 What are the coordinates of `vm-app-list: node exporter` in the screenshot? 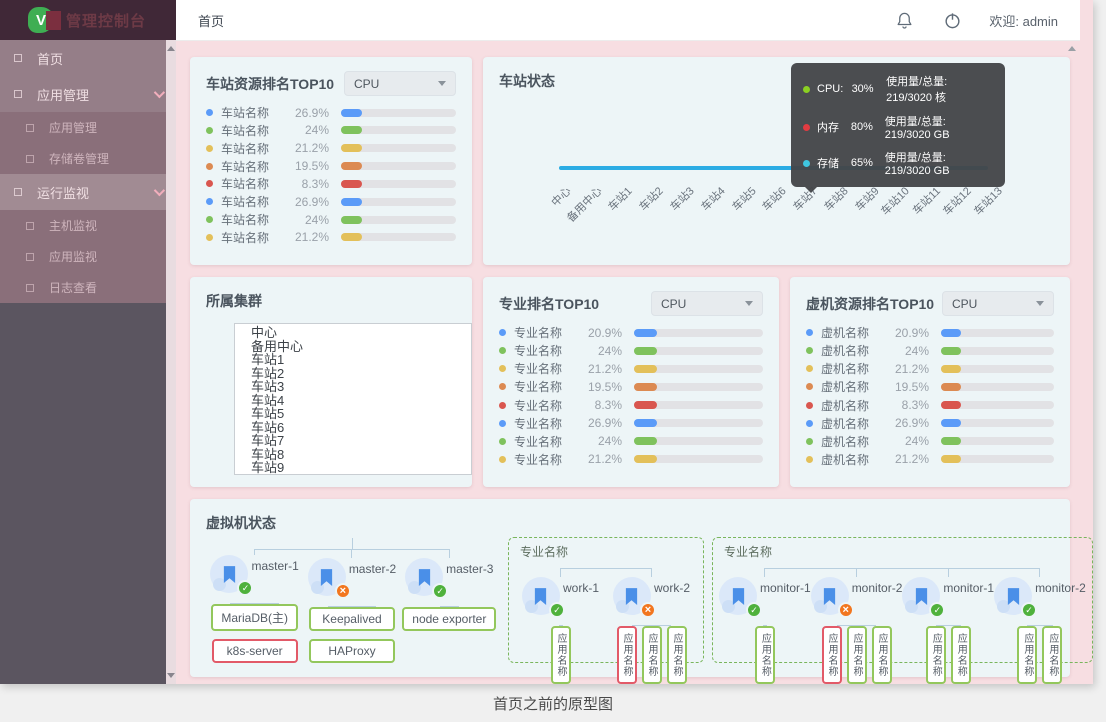 It's located at (449, 614).